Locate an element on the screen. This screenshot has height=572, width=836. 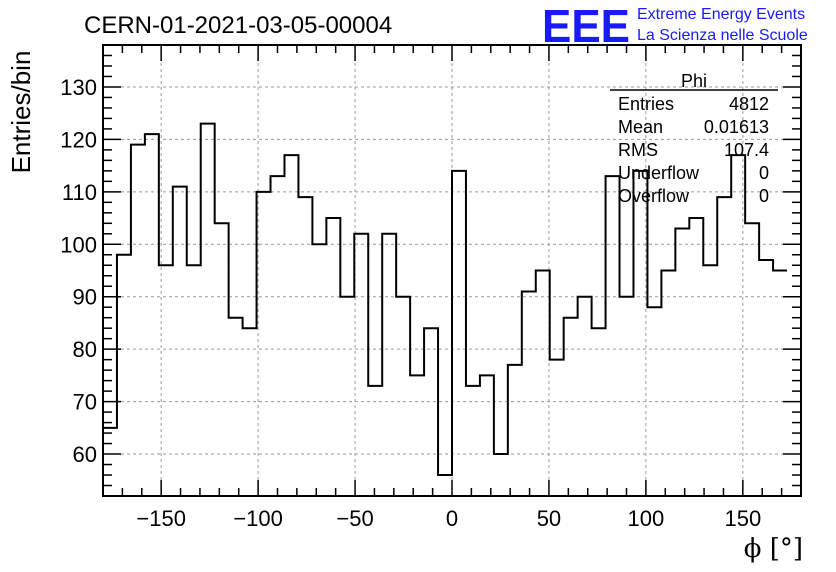
stats-value-overflow: 0 is located at coordinates (764, 196).